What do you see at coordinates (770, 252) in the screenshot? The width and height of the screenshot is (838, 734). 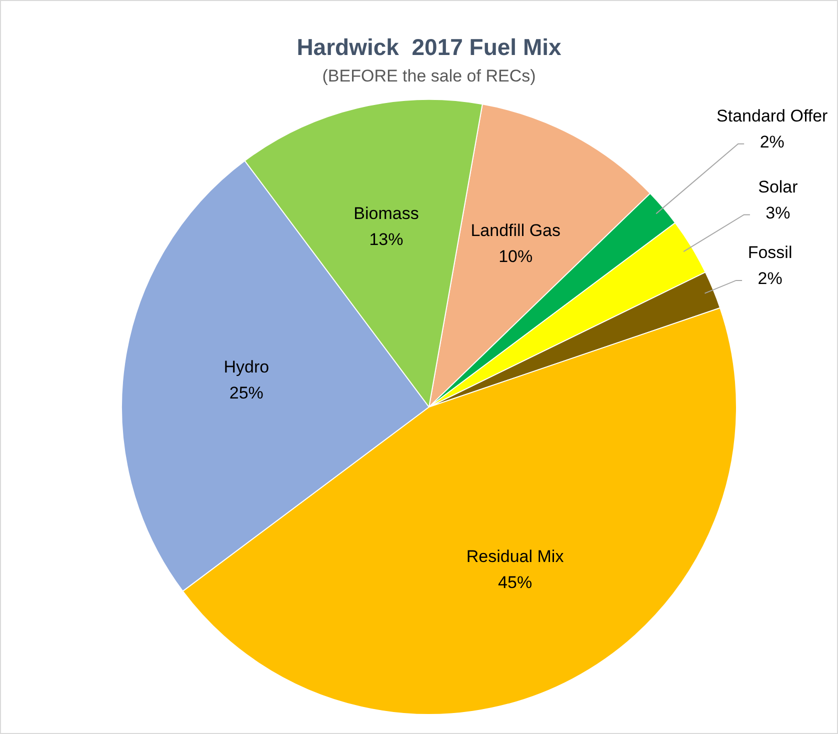 I see `slice-label: Fossil` at bounding box center [770, 252].